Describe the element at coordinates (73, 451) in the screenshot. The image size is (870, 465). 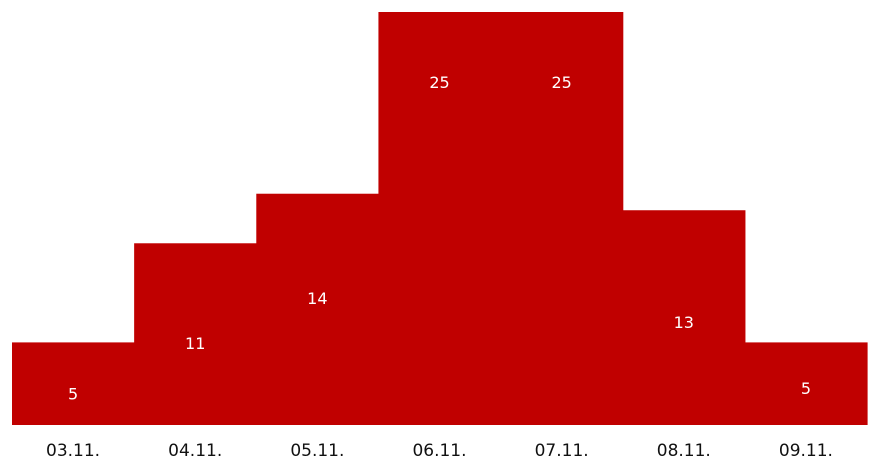
I see `x-tick-label-03.11.: 03.11.` at that location.